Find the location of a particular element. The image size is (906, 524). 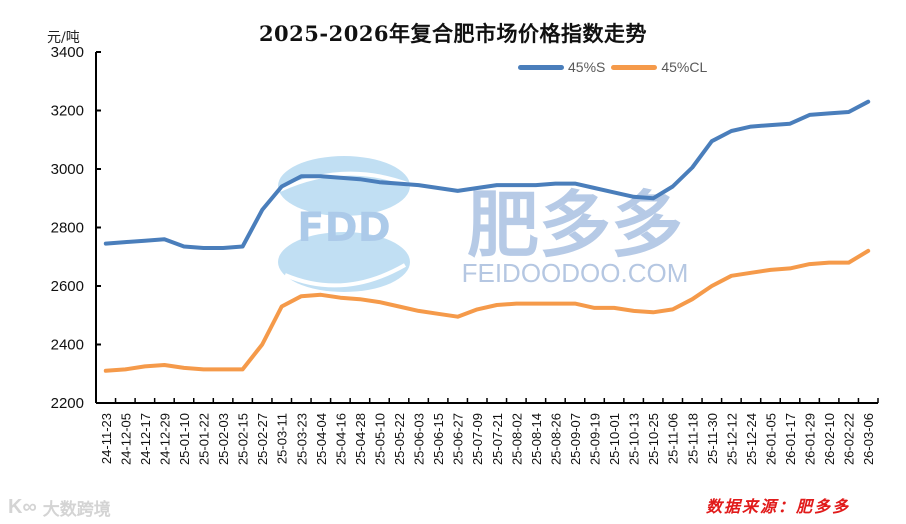

watermark-logo-text: FDD is located at coordinates (344, 228).